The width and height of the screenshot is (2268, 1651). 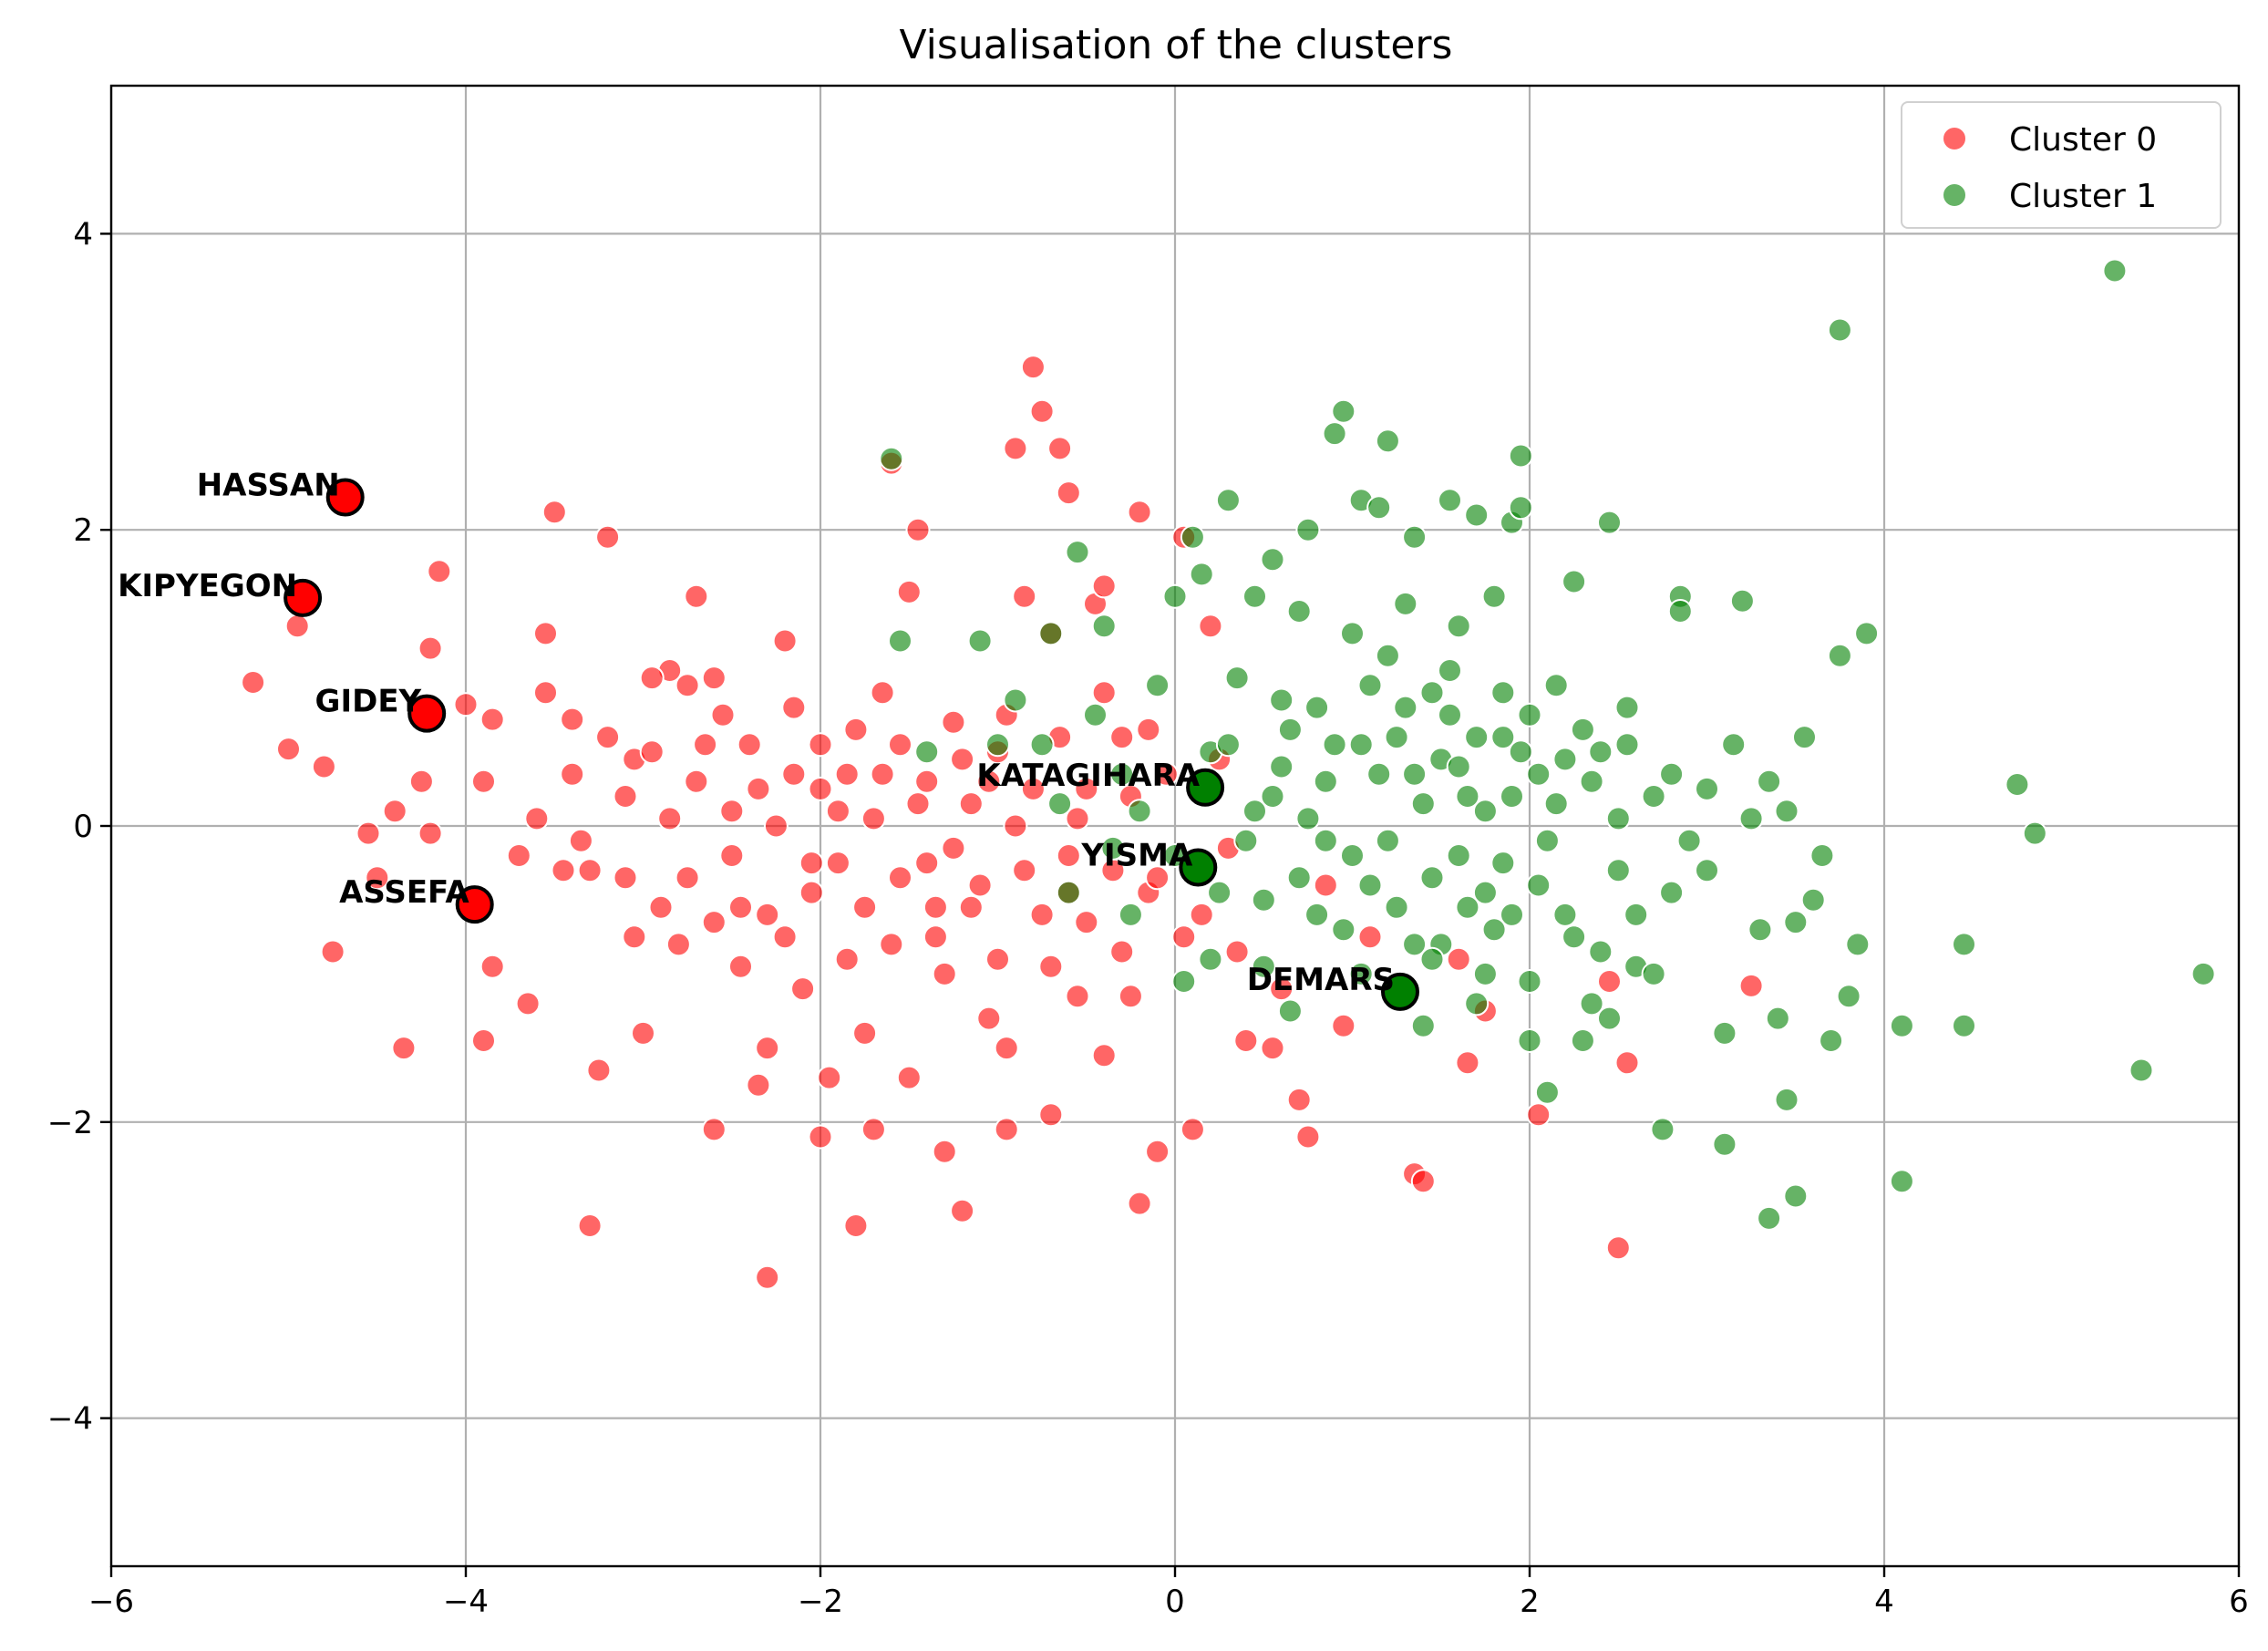 I want to click on legend-label: Cluster 1, so click(x=2083, y=196).